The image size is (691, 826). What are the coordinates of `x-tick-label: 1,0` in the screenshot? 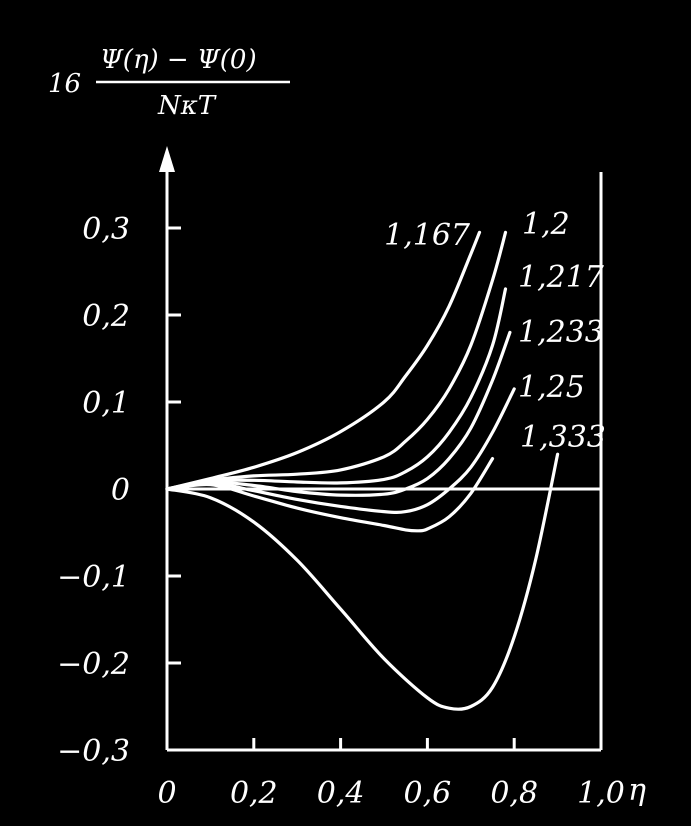 It's located at (601, 793).